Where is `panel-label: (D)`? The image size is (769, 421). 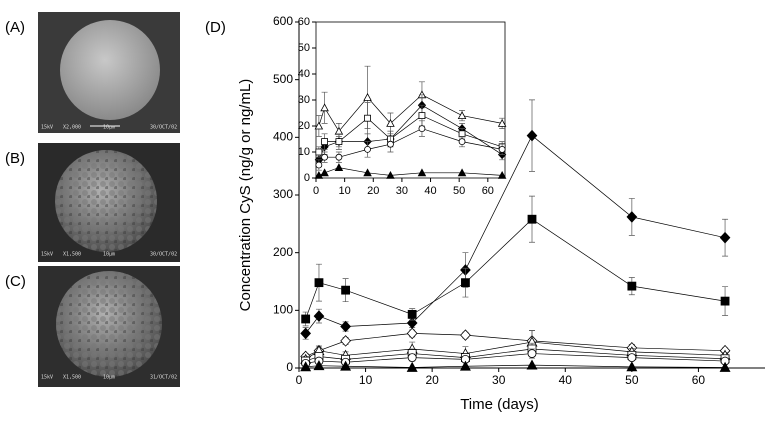
panel-label: (D) is located at coordinates (215, 27).